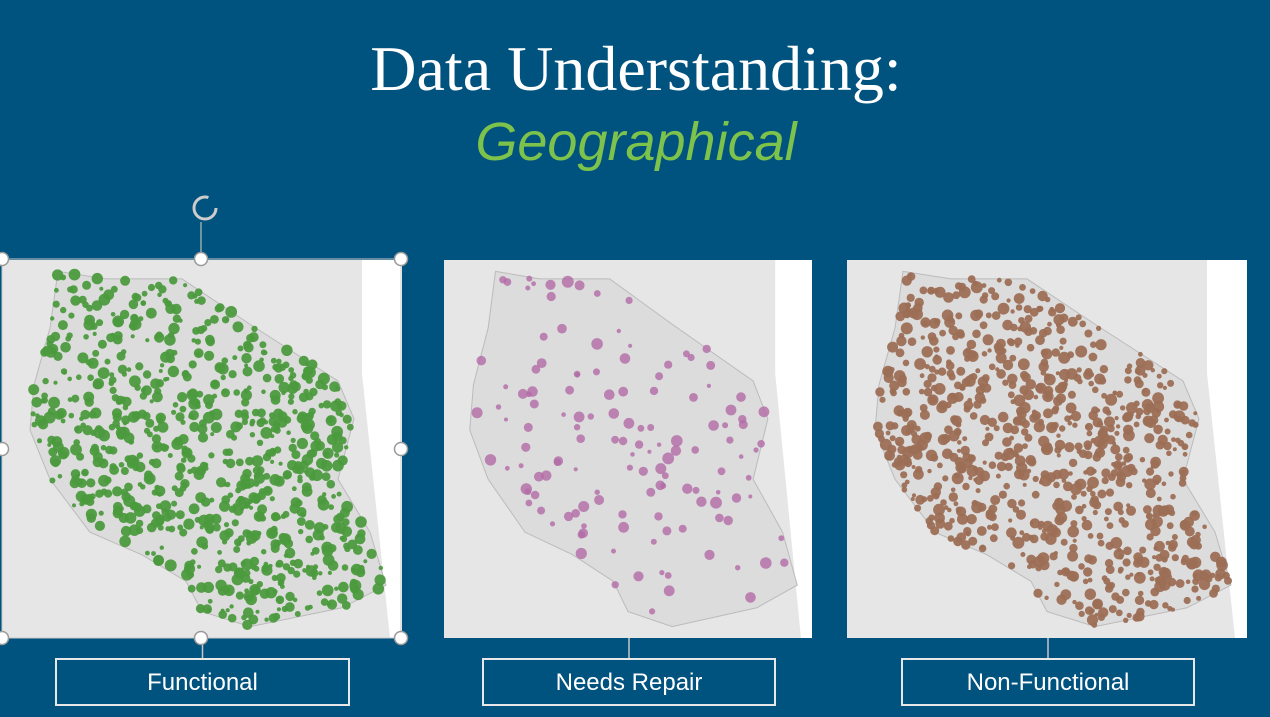 The height and width of the screenshot is (717, 1270). I want to click on panel-label: Functional, so click(202, 682).